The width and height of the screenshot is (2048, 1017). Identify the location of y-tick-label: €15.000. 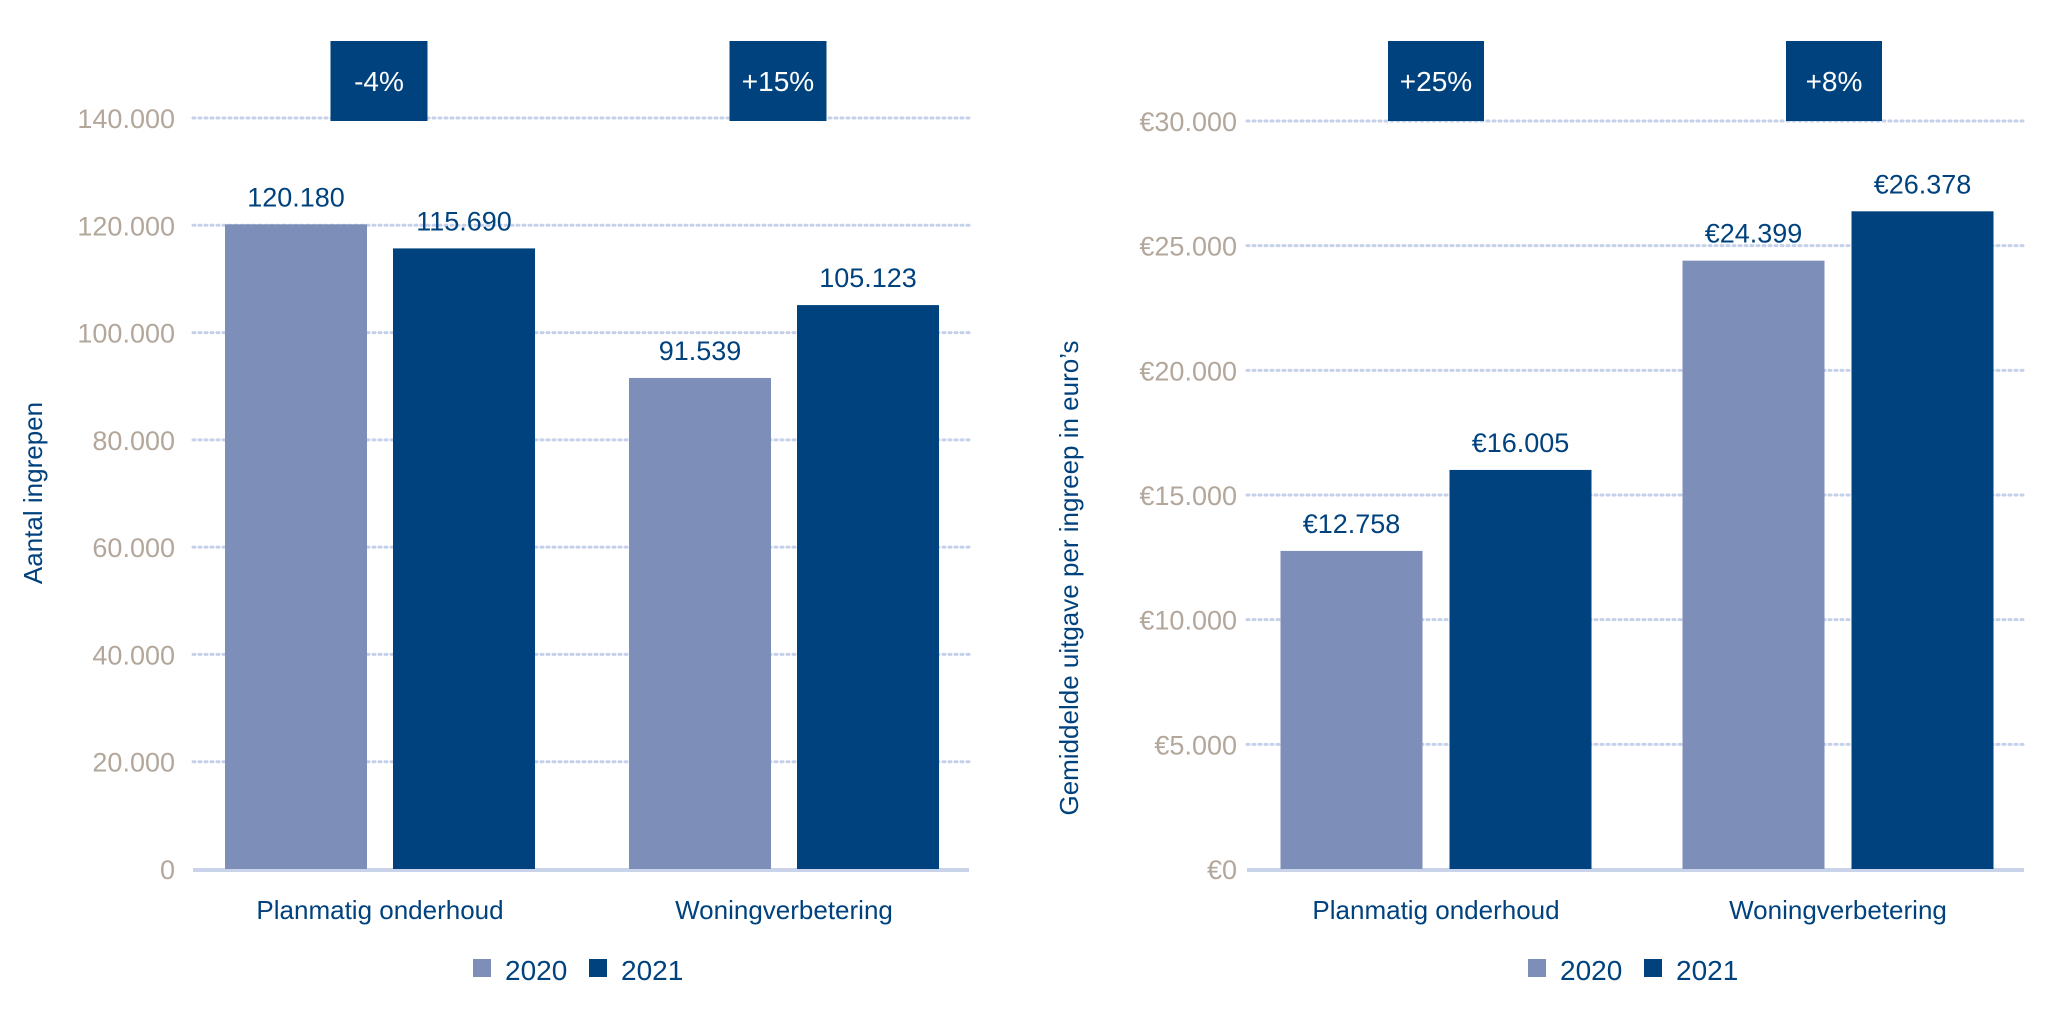
(1188, 496).